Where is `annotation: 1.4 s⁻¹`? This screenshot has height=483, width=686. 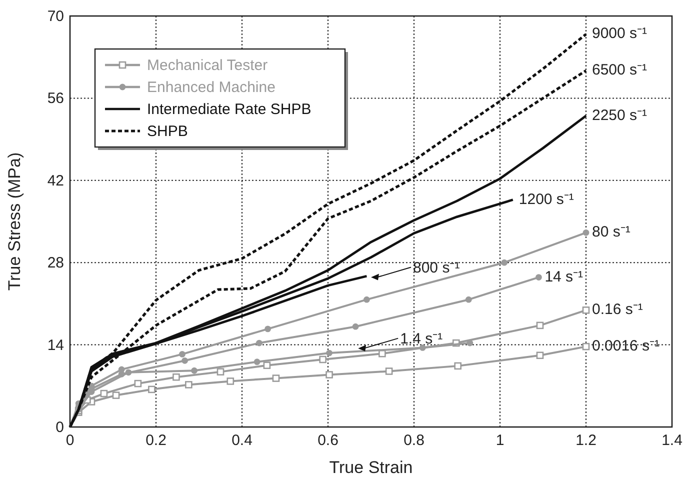 annotation: 1.4 s⁻¹ is located at coordinates (421, 339).